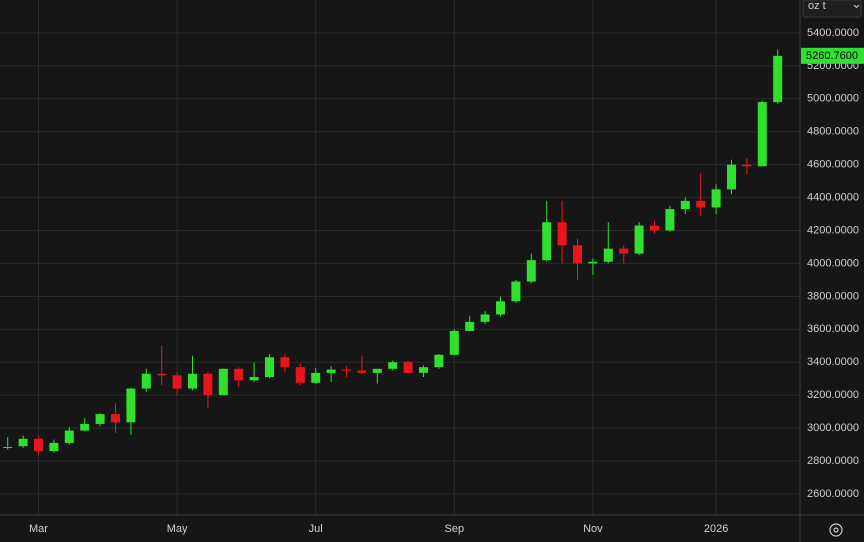 This screenshot has width=864, height=542. I want to click on y-tick-label: 4600.0000, so click(833, 165).